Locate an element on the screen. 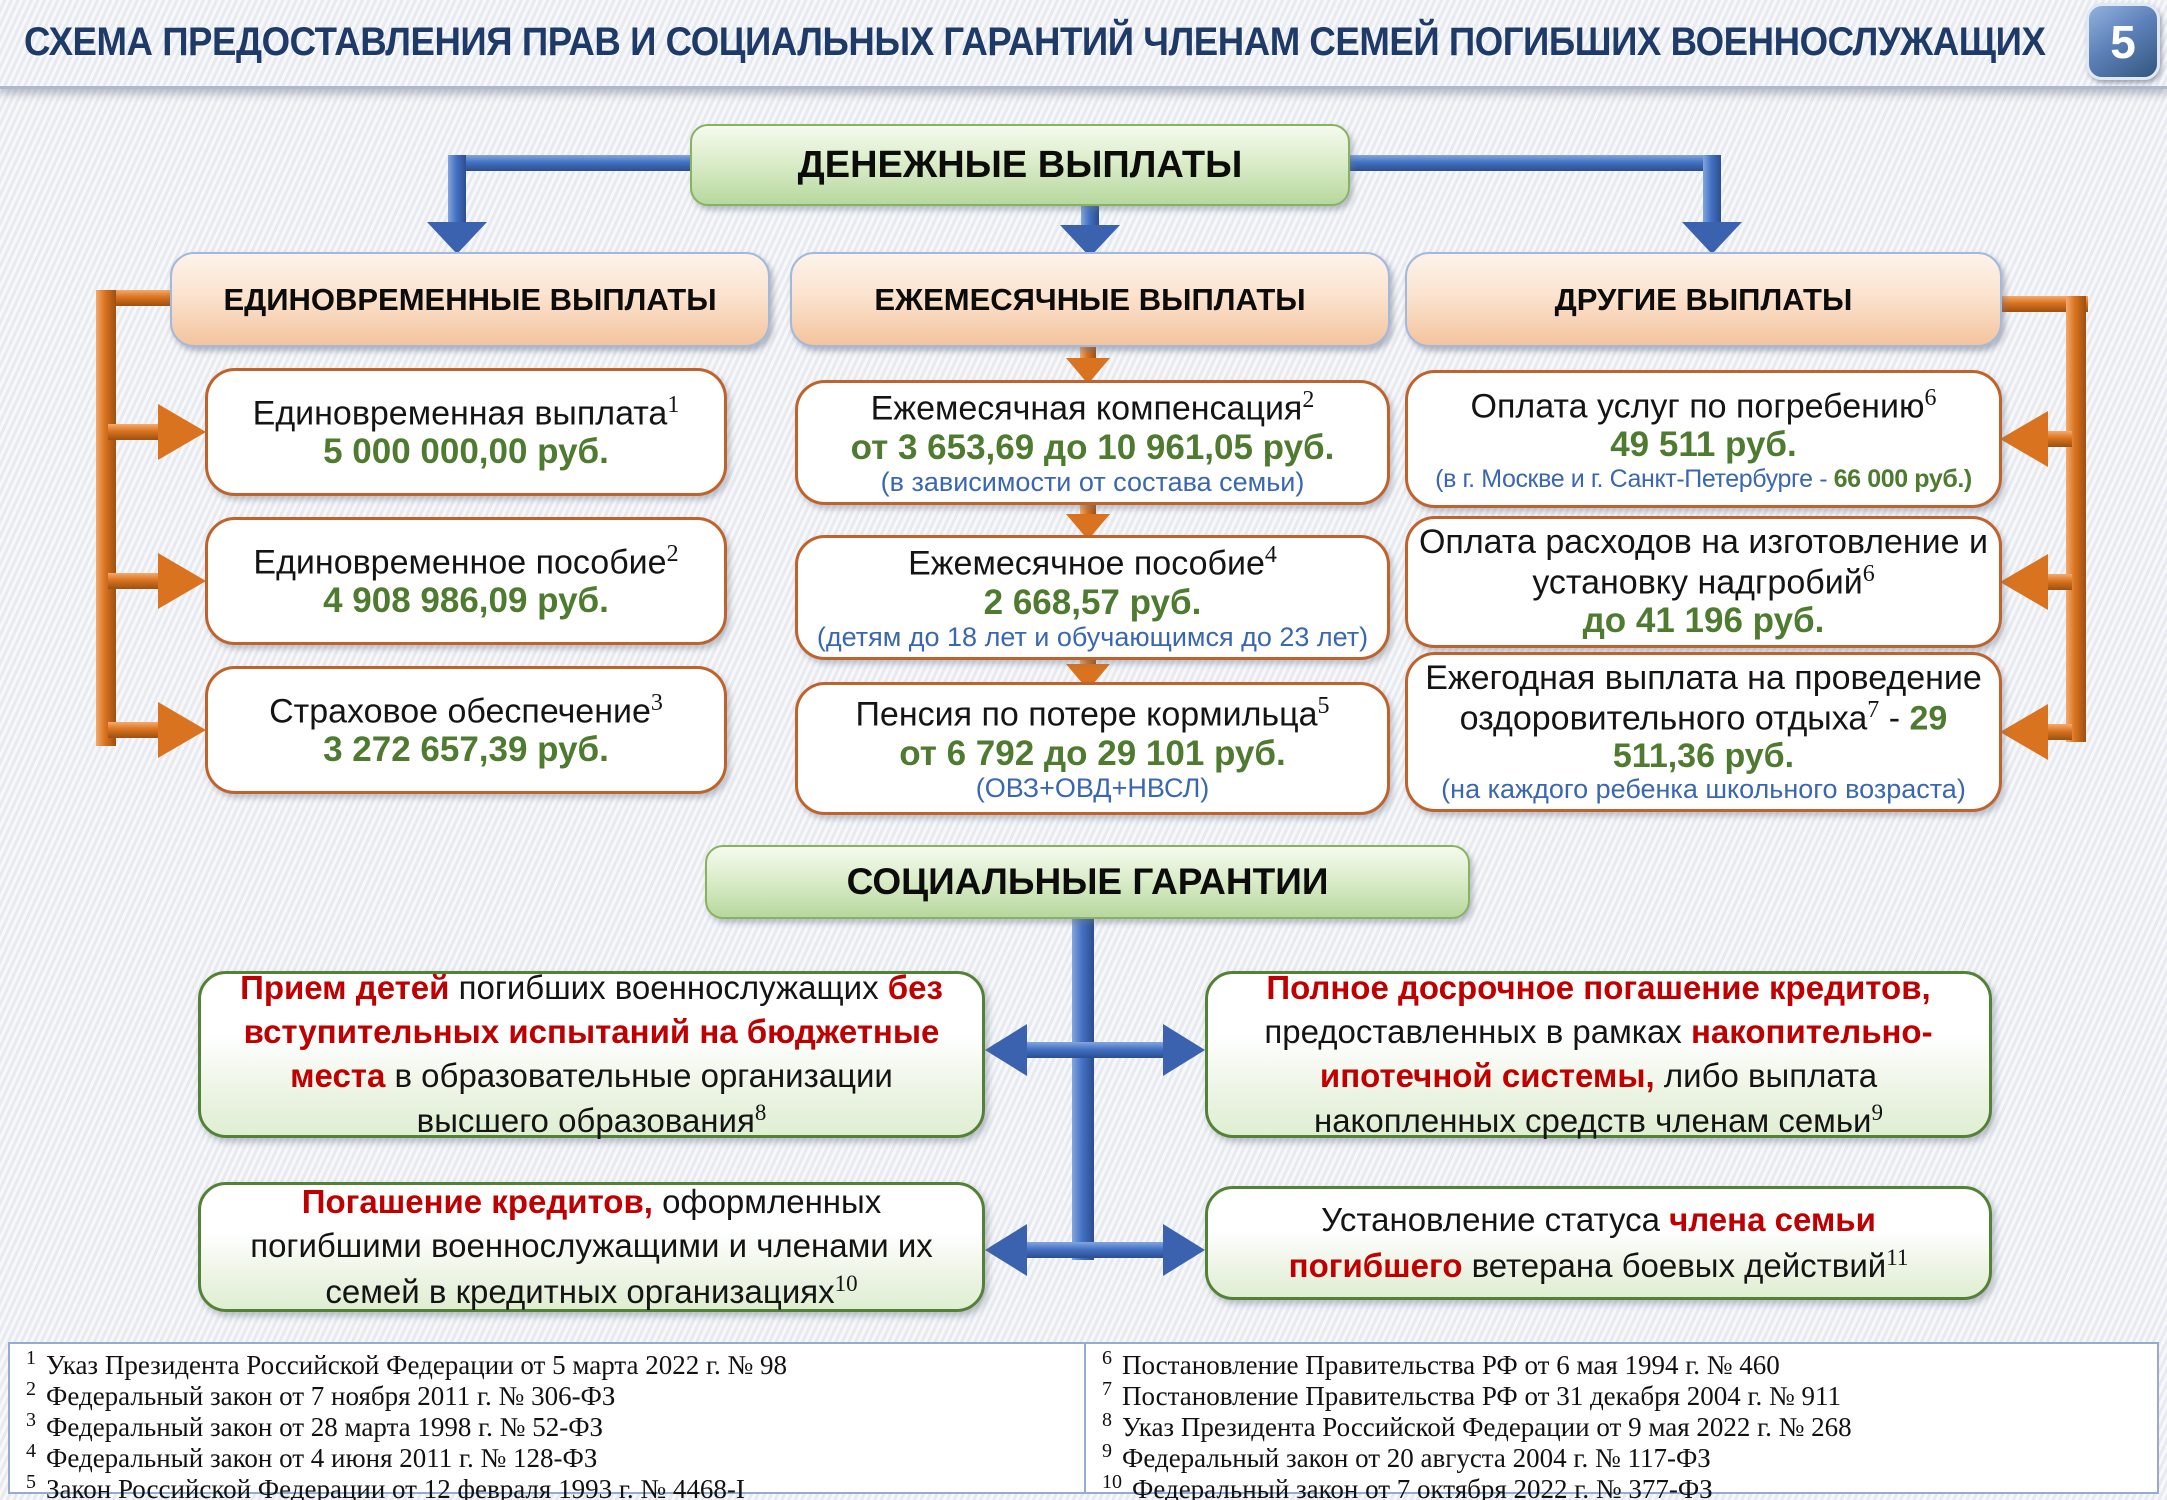  payment-title-text: Единовременная выплата is located at coordinates (460, 413).